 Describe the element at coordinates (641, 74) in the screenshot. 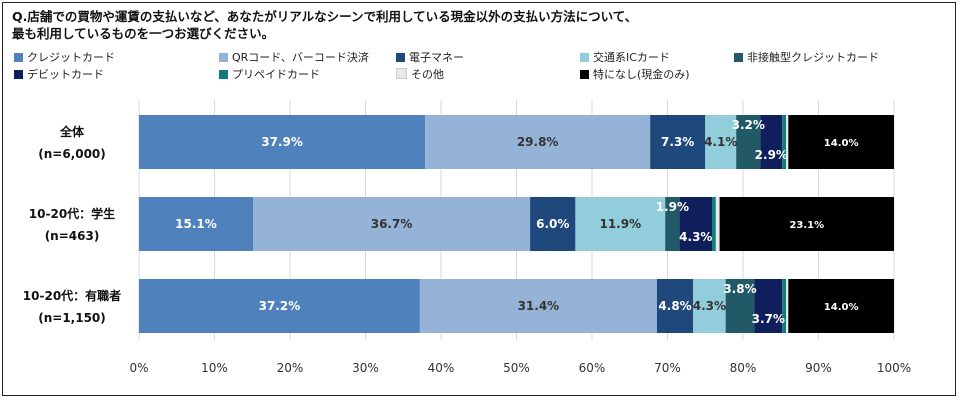

I see `legend-label: 特になし(現金のみ)` at that location.